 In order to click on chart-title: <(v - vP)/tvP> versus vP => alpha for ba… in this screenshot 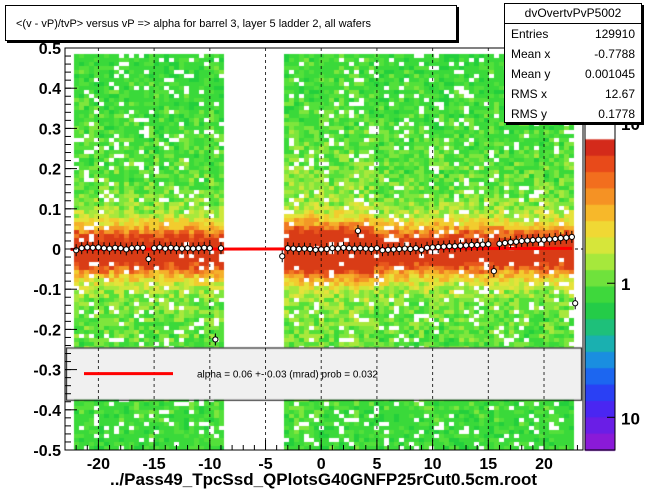, I will do `click(194, 24)`.